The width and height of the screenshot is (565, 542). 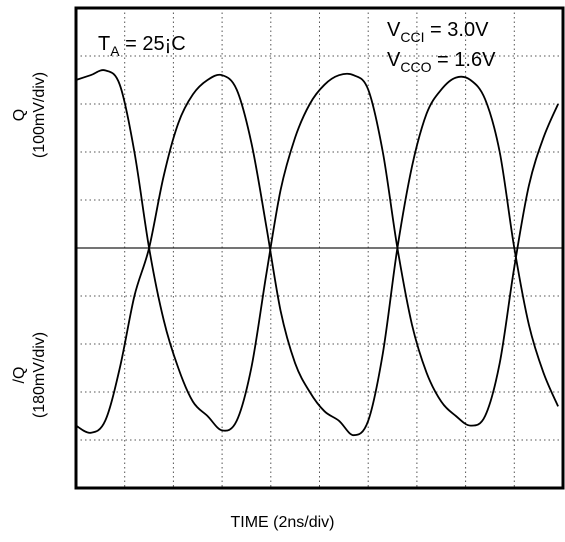 What do you see at coordinates (282, 522) in the screenshot?
I see `x-axis-label: TIME (2ns/div)` at bounding box center [282, 522].